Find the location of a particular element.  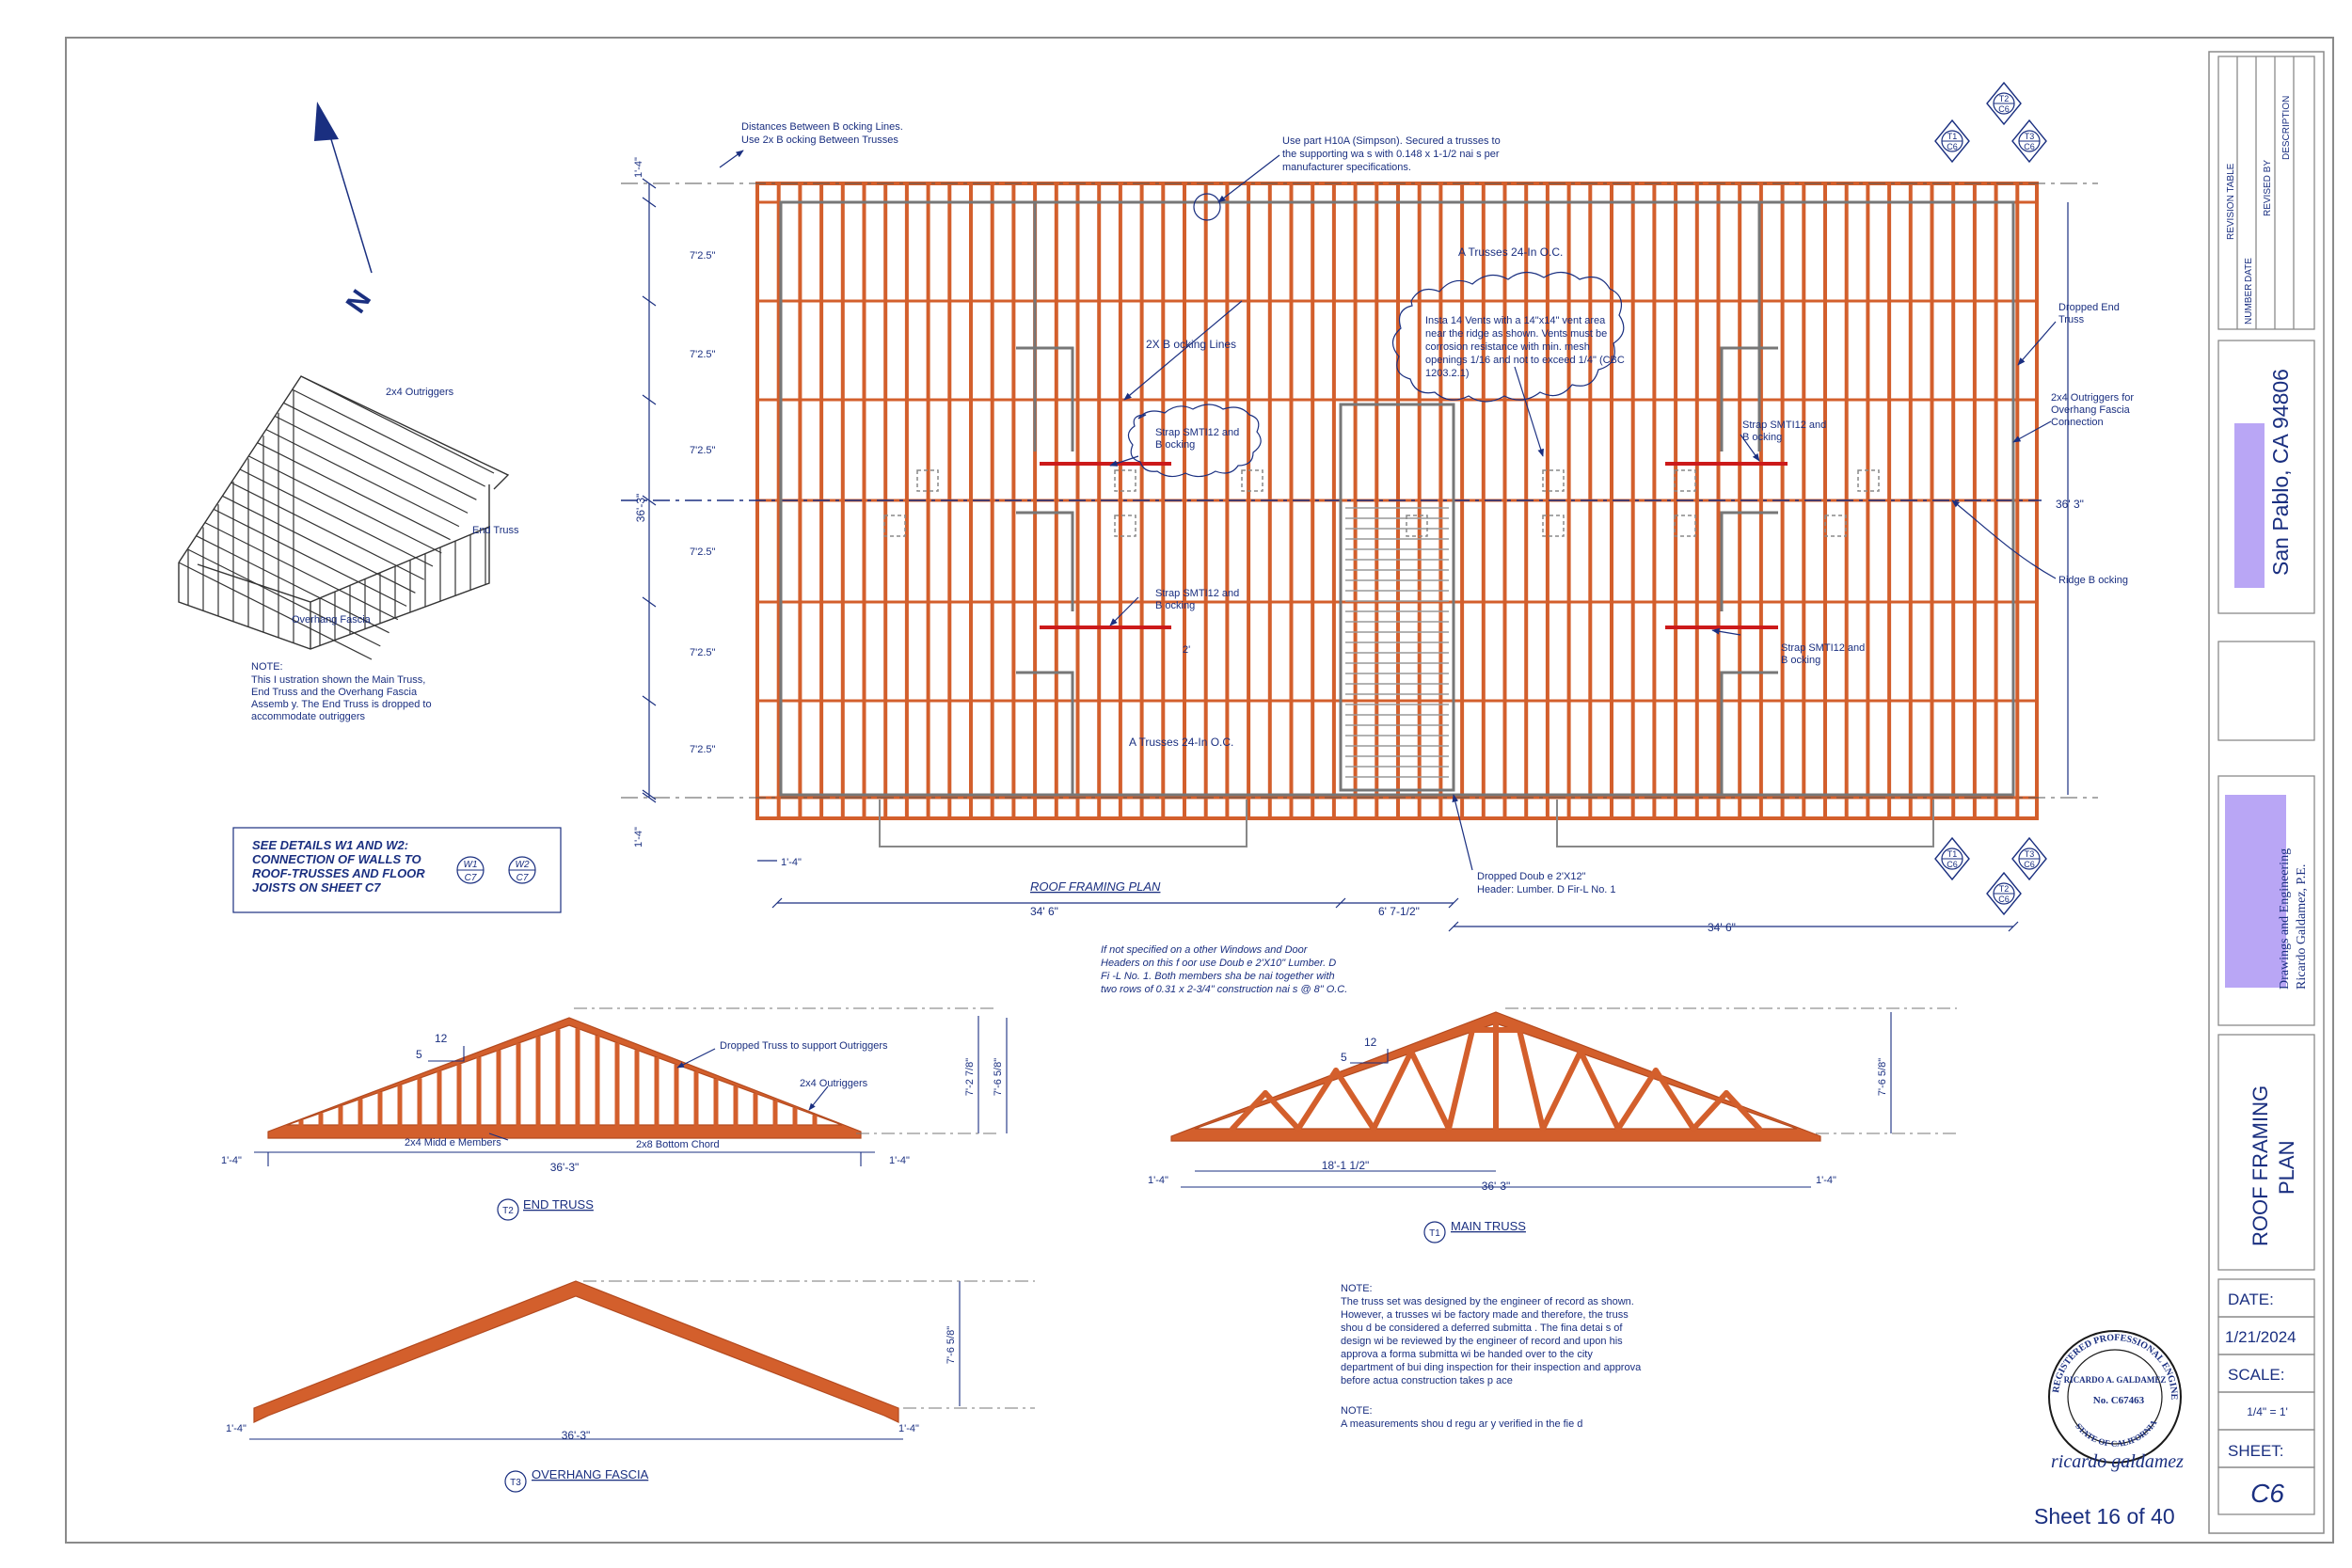

note-vents-1: Insta 14 Vents with a 14"x14" vent area is located at coordinates (1515, 320).